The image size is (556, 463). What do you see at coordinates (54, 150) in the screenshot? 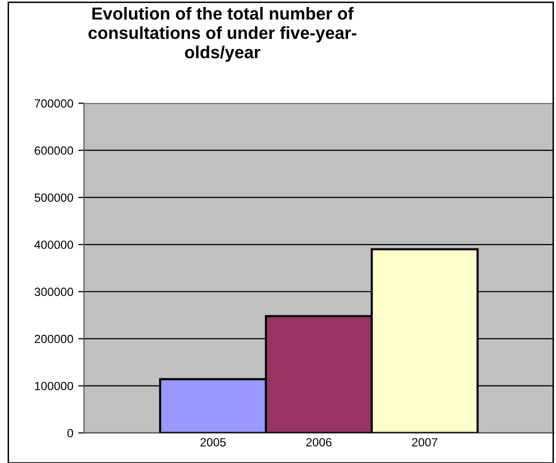
I see `y-tick-label: 600000` at bounding box center [54, 150].